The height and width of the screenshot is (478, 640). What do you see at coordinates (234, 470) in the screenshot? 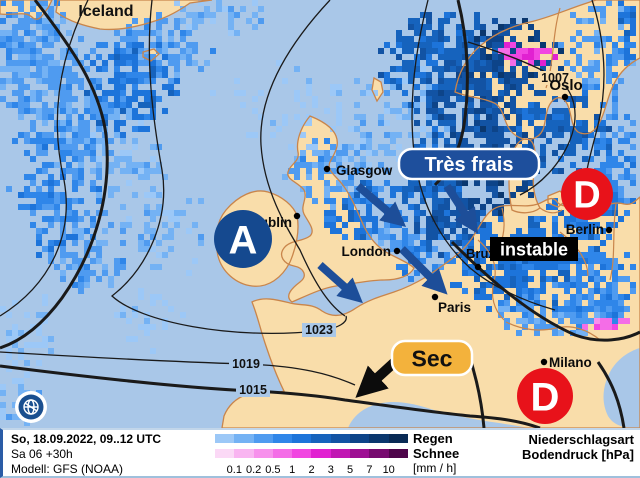
I see `tick-label: 0.1` at bounding box center [234, 470].